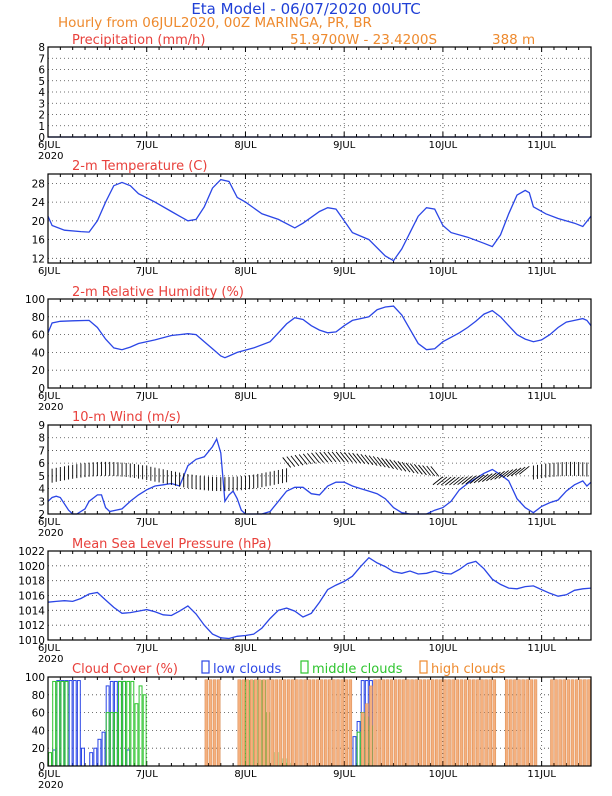 This screenshot has height=796, width=612. Describe the element at coordinates (41, 48) in the screenshot. I see `precip-y-tick-label: 8` at that location.